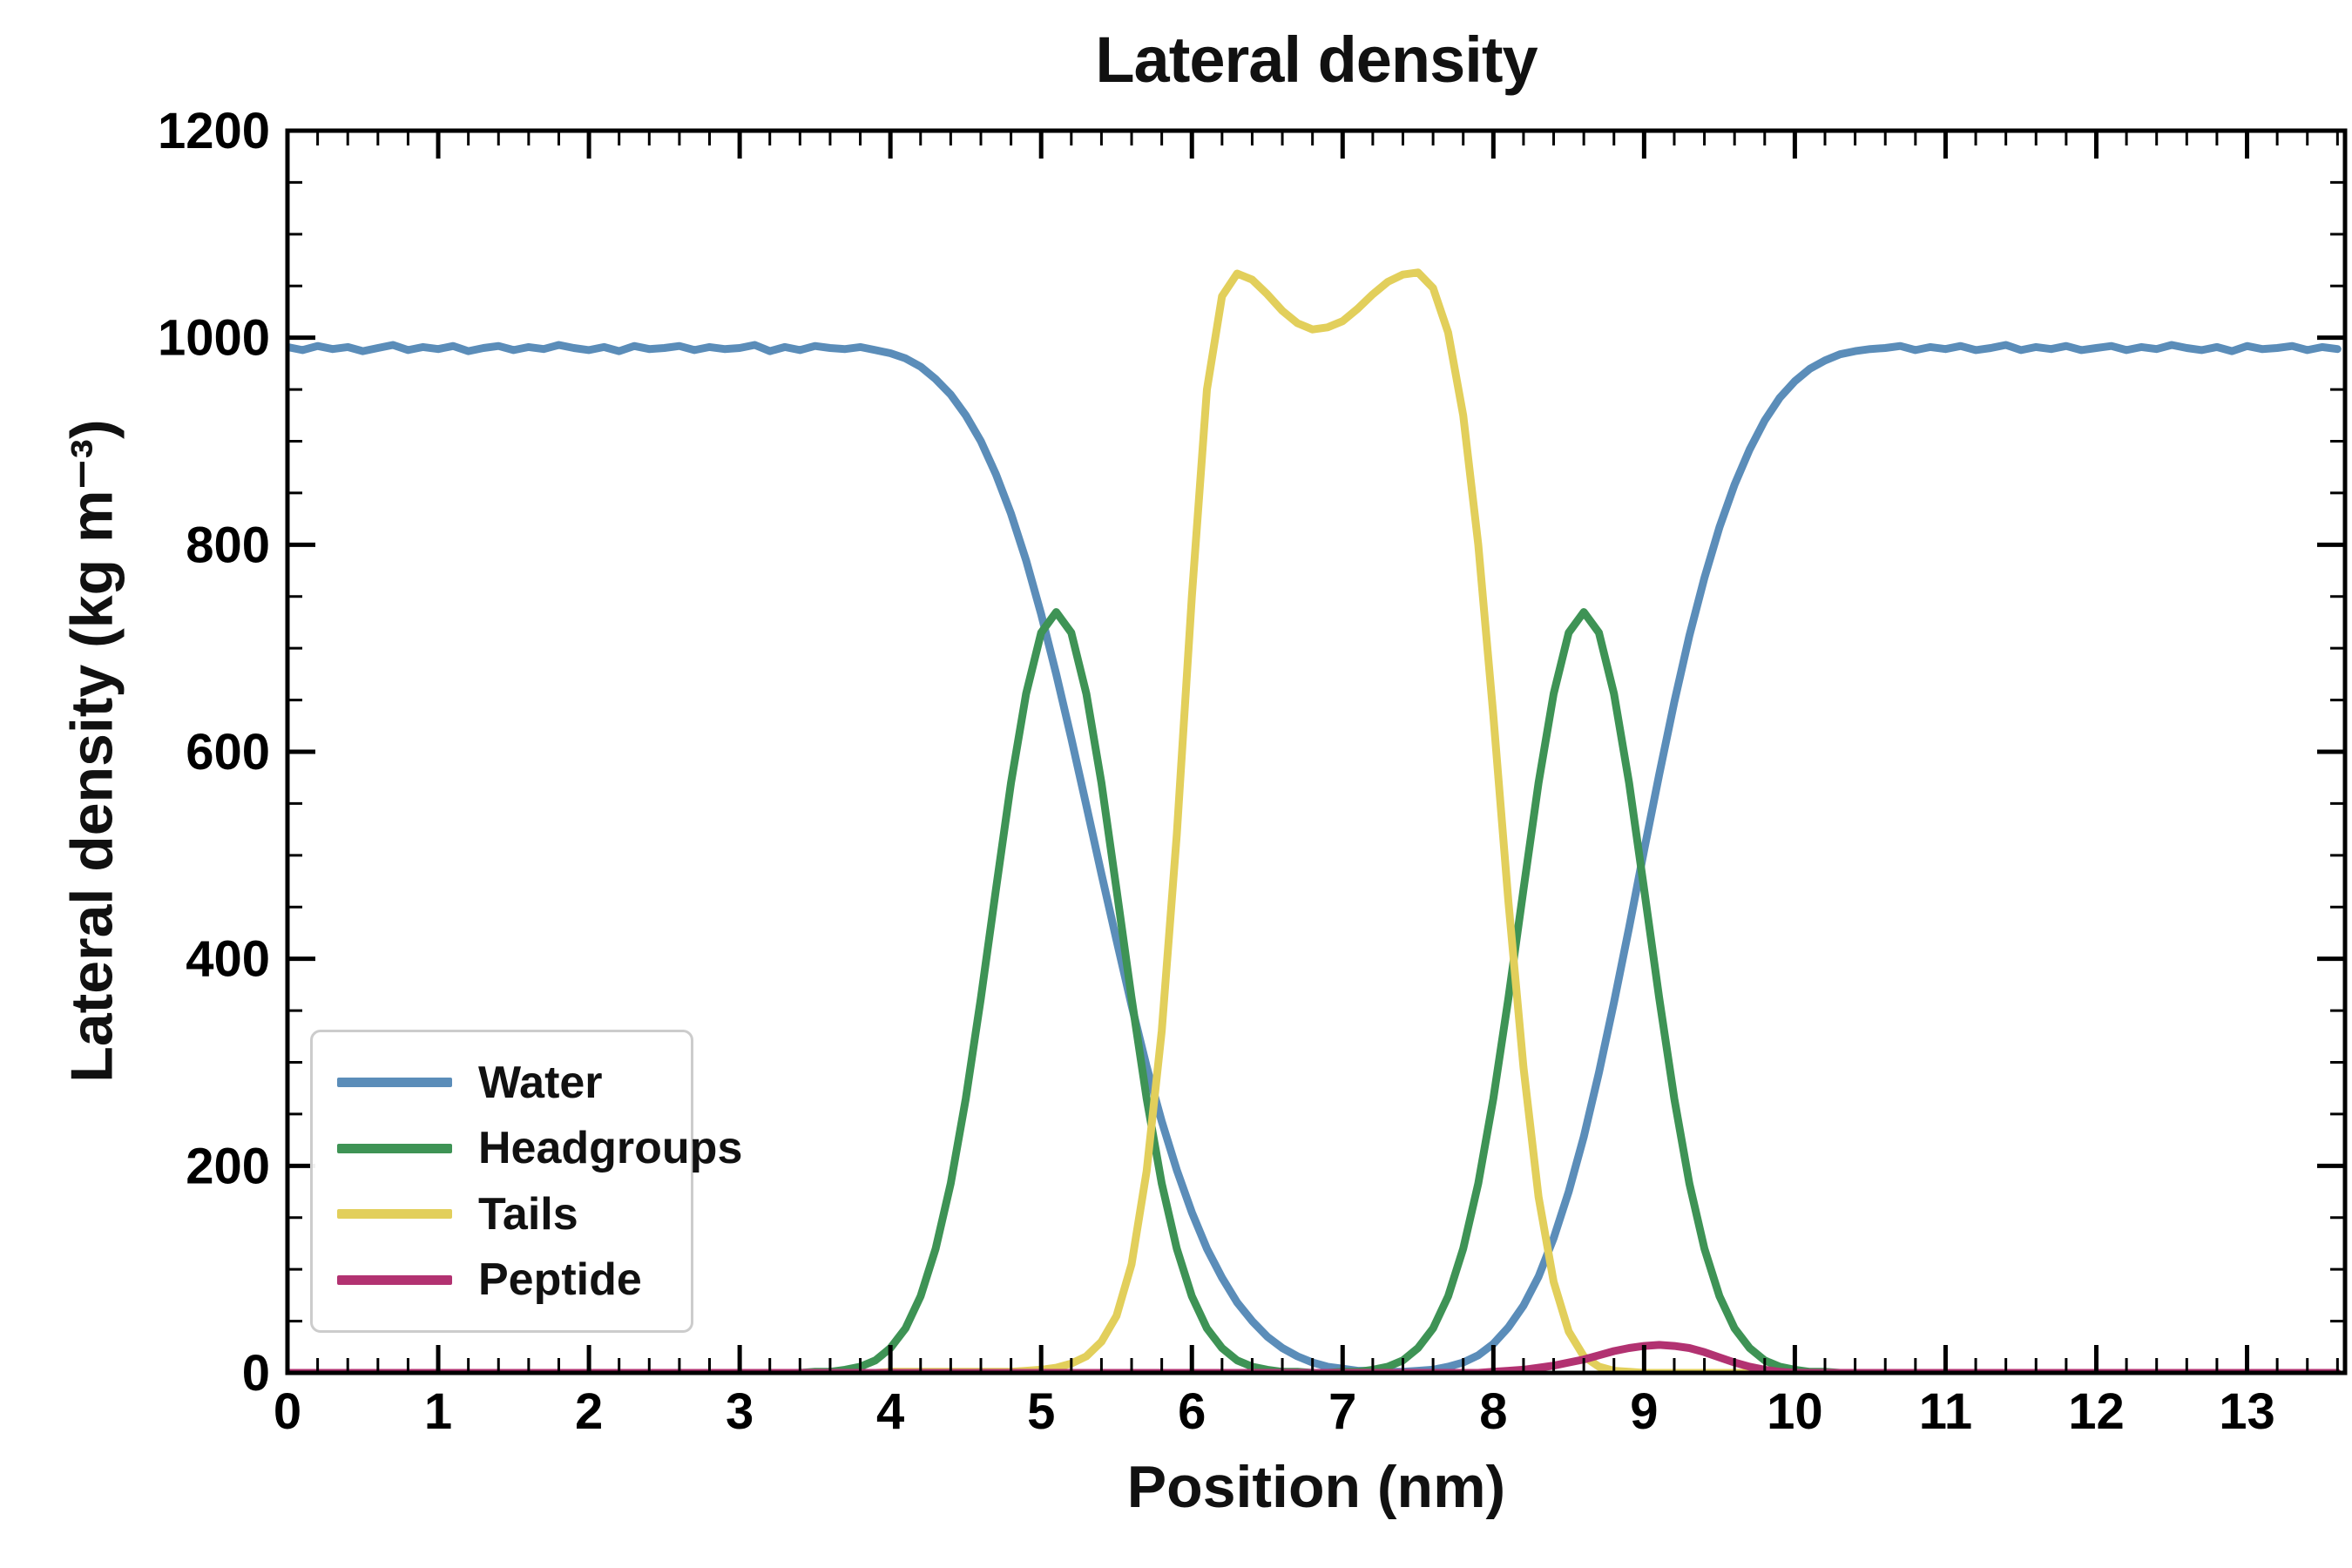 This screenshot has width=2352, height=1568. I want to click on y-tick-label: 1000, so click(214, 338).